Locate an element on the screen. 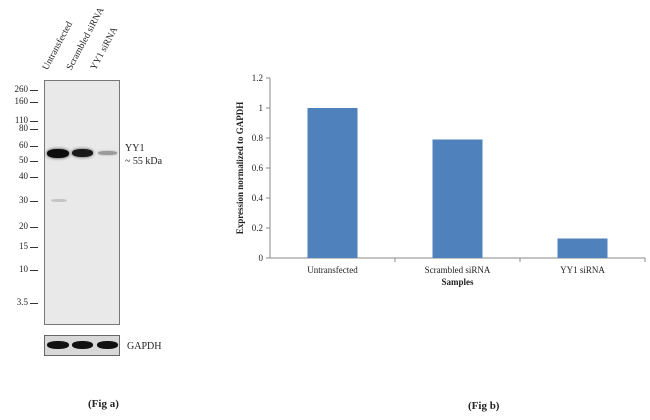  band-nonspecific is located at coordinates (59, 200).